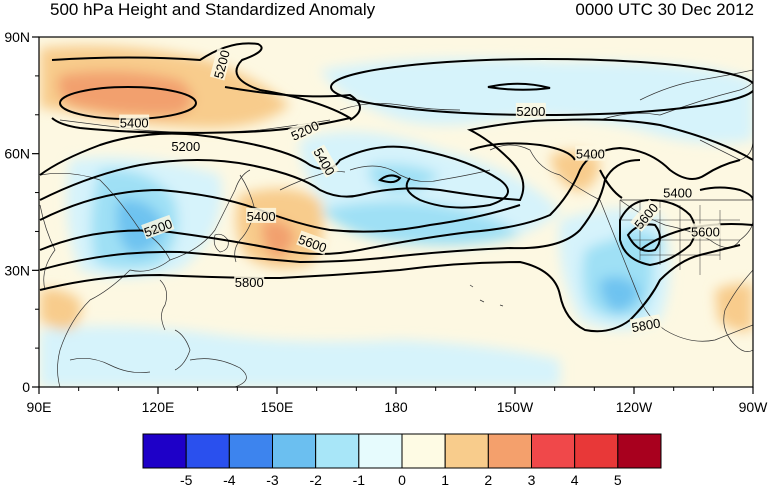 The image size is (768, 488). I want to click on lon-tick-label: 120W, so click(634, 407).